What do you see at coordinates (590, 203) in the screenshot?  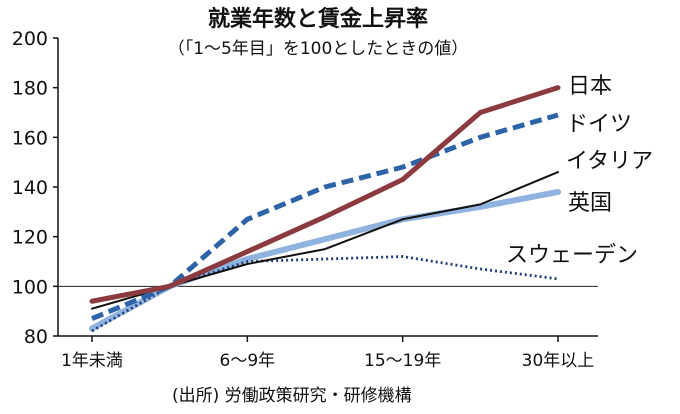 I see `series-label-英国: 英国` at bounding box center [590, 203].